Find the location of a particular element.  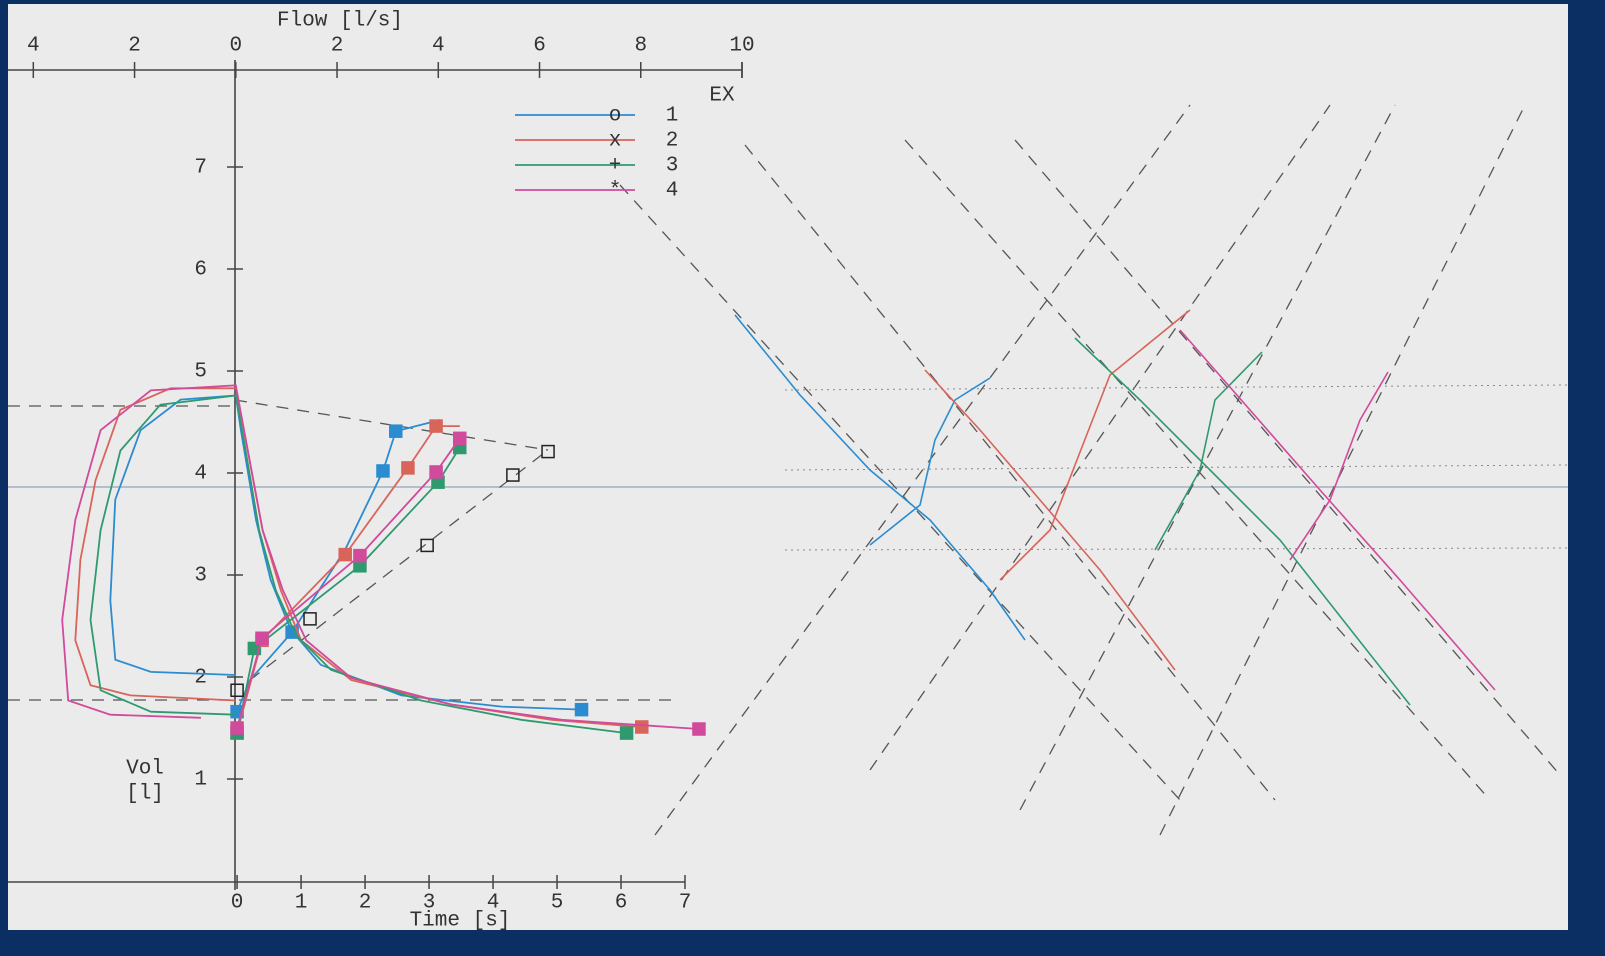

x2-tick-label: 1 is located at coordinates (301, 903).